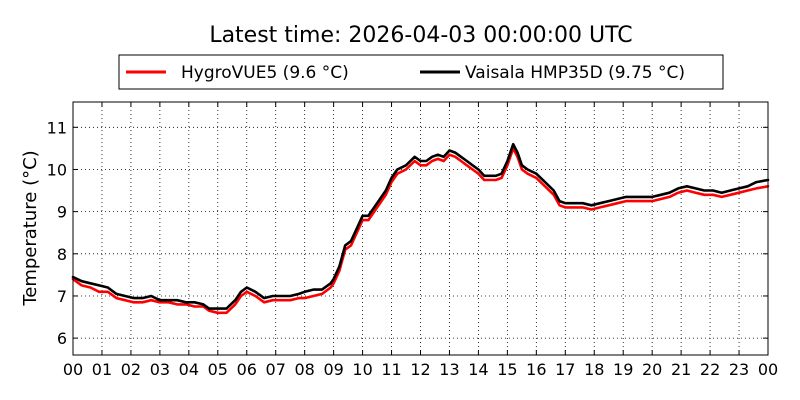 The width and height of the screenshot is (800, 400). What do you see at coordinates (565, 369) in the screenshot?
I see `x-tick-label: 17` at bounding box center [565, 369].